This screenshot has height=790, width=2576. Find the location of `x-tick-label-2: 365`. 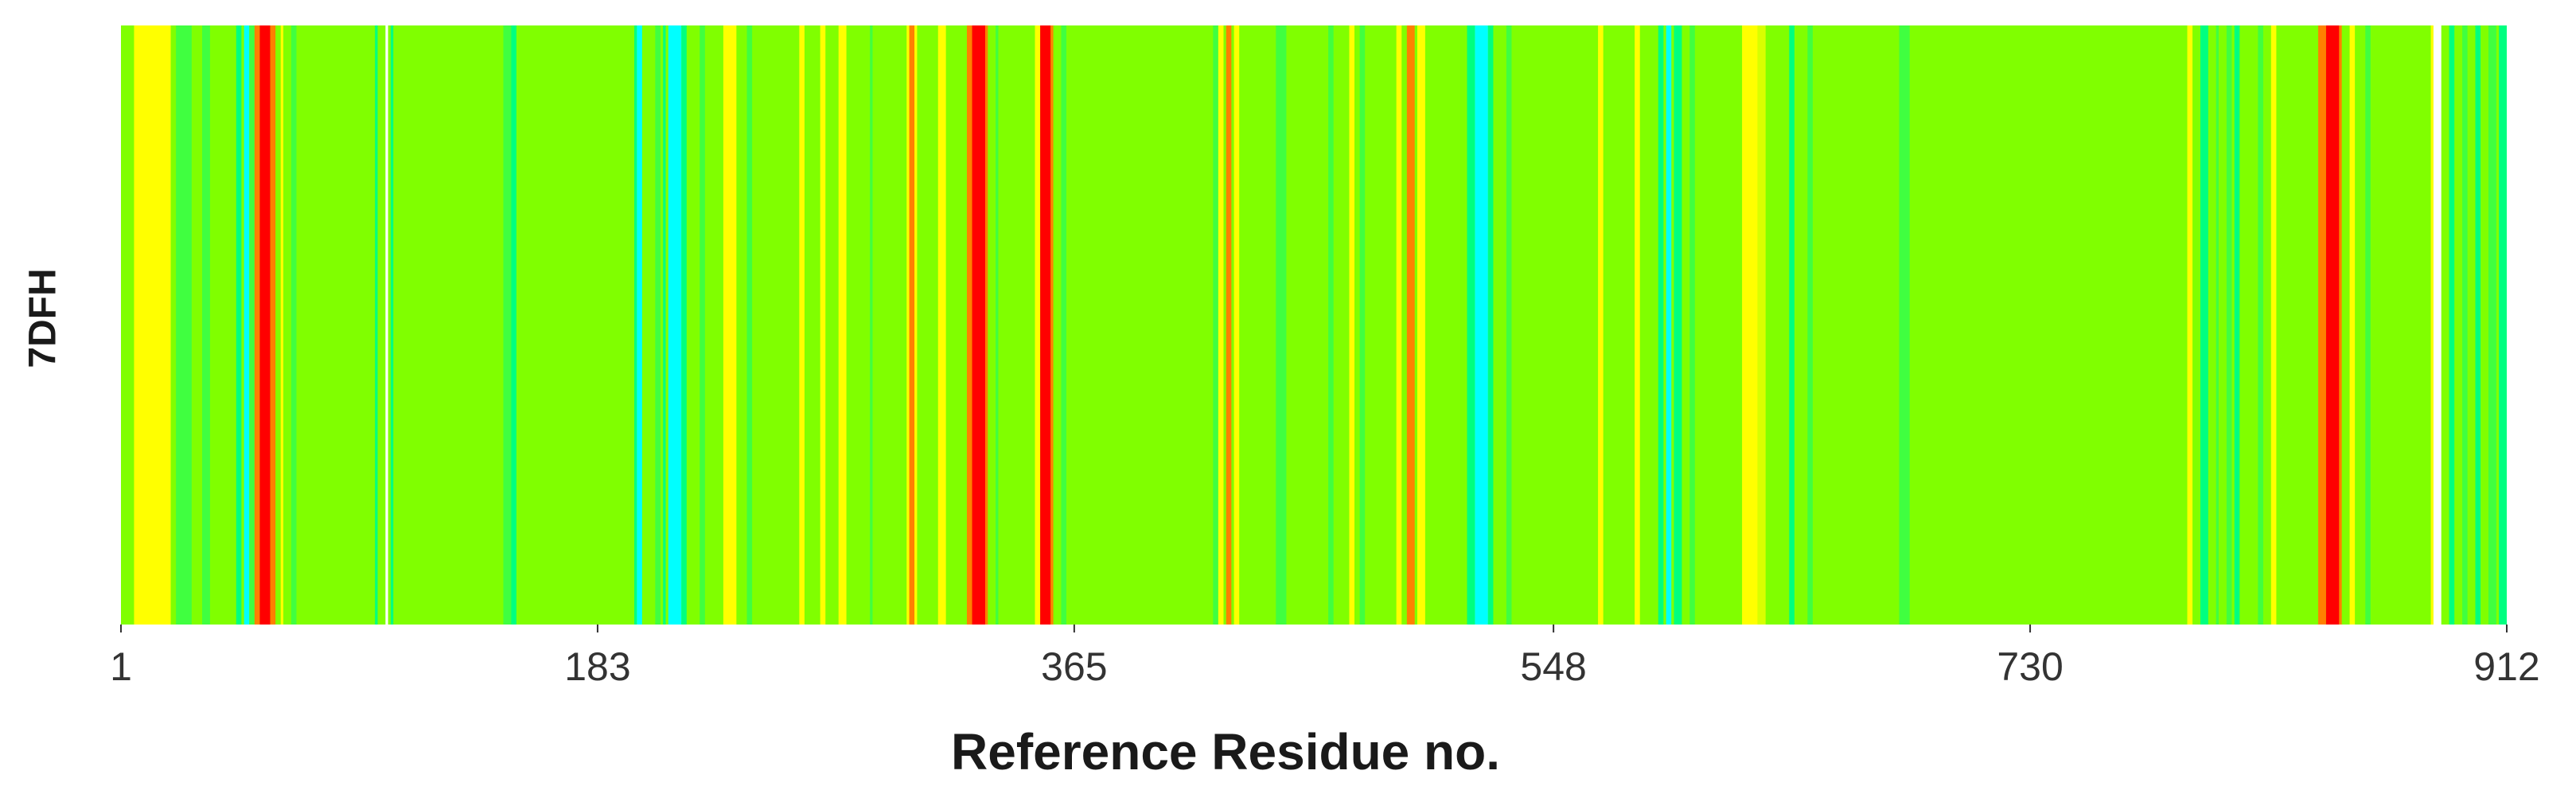

x-tick-label-2: 365 is located at coordinates (1074, 666).